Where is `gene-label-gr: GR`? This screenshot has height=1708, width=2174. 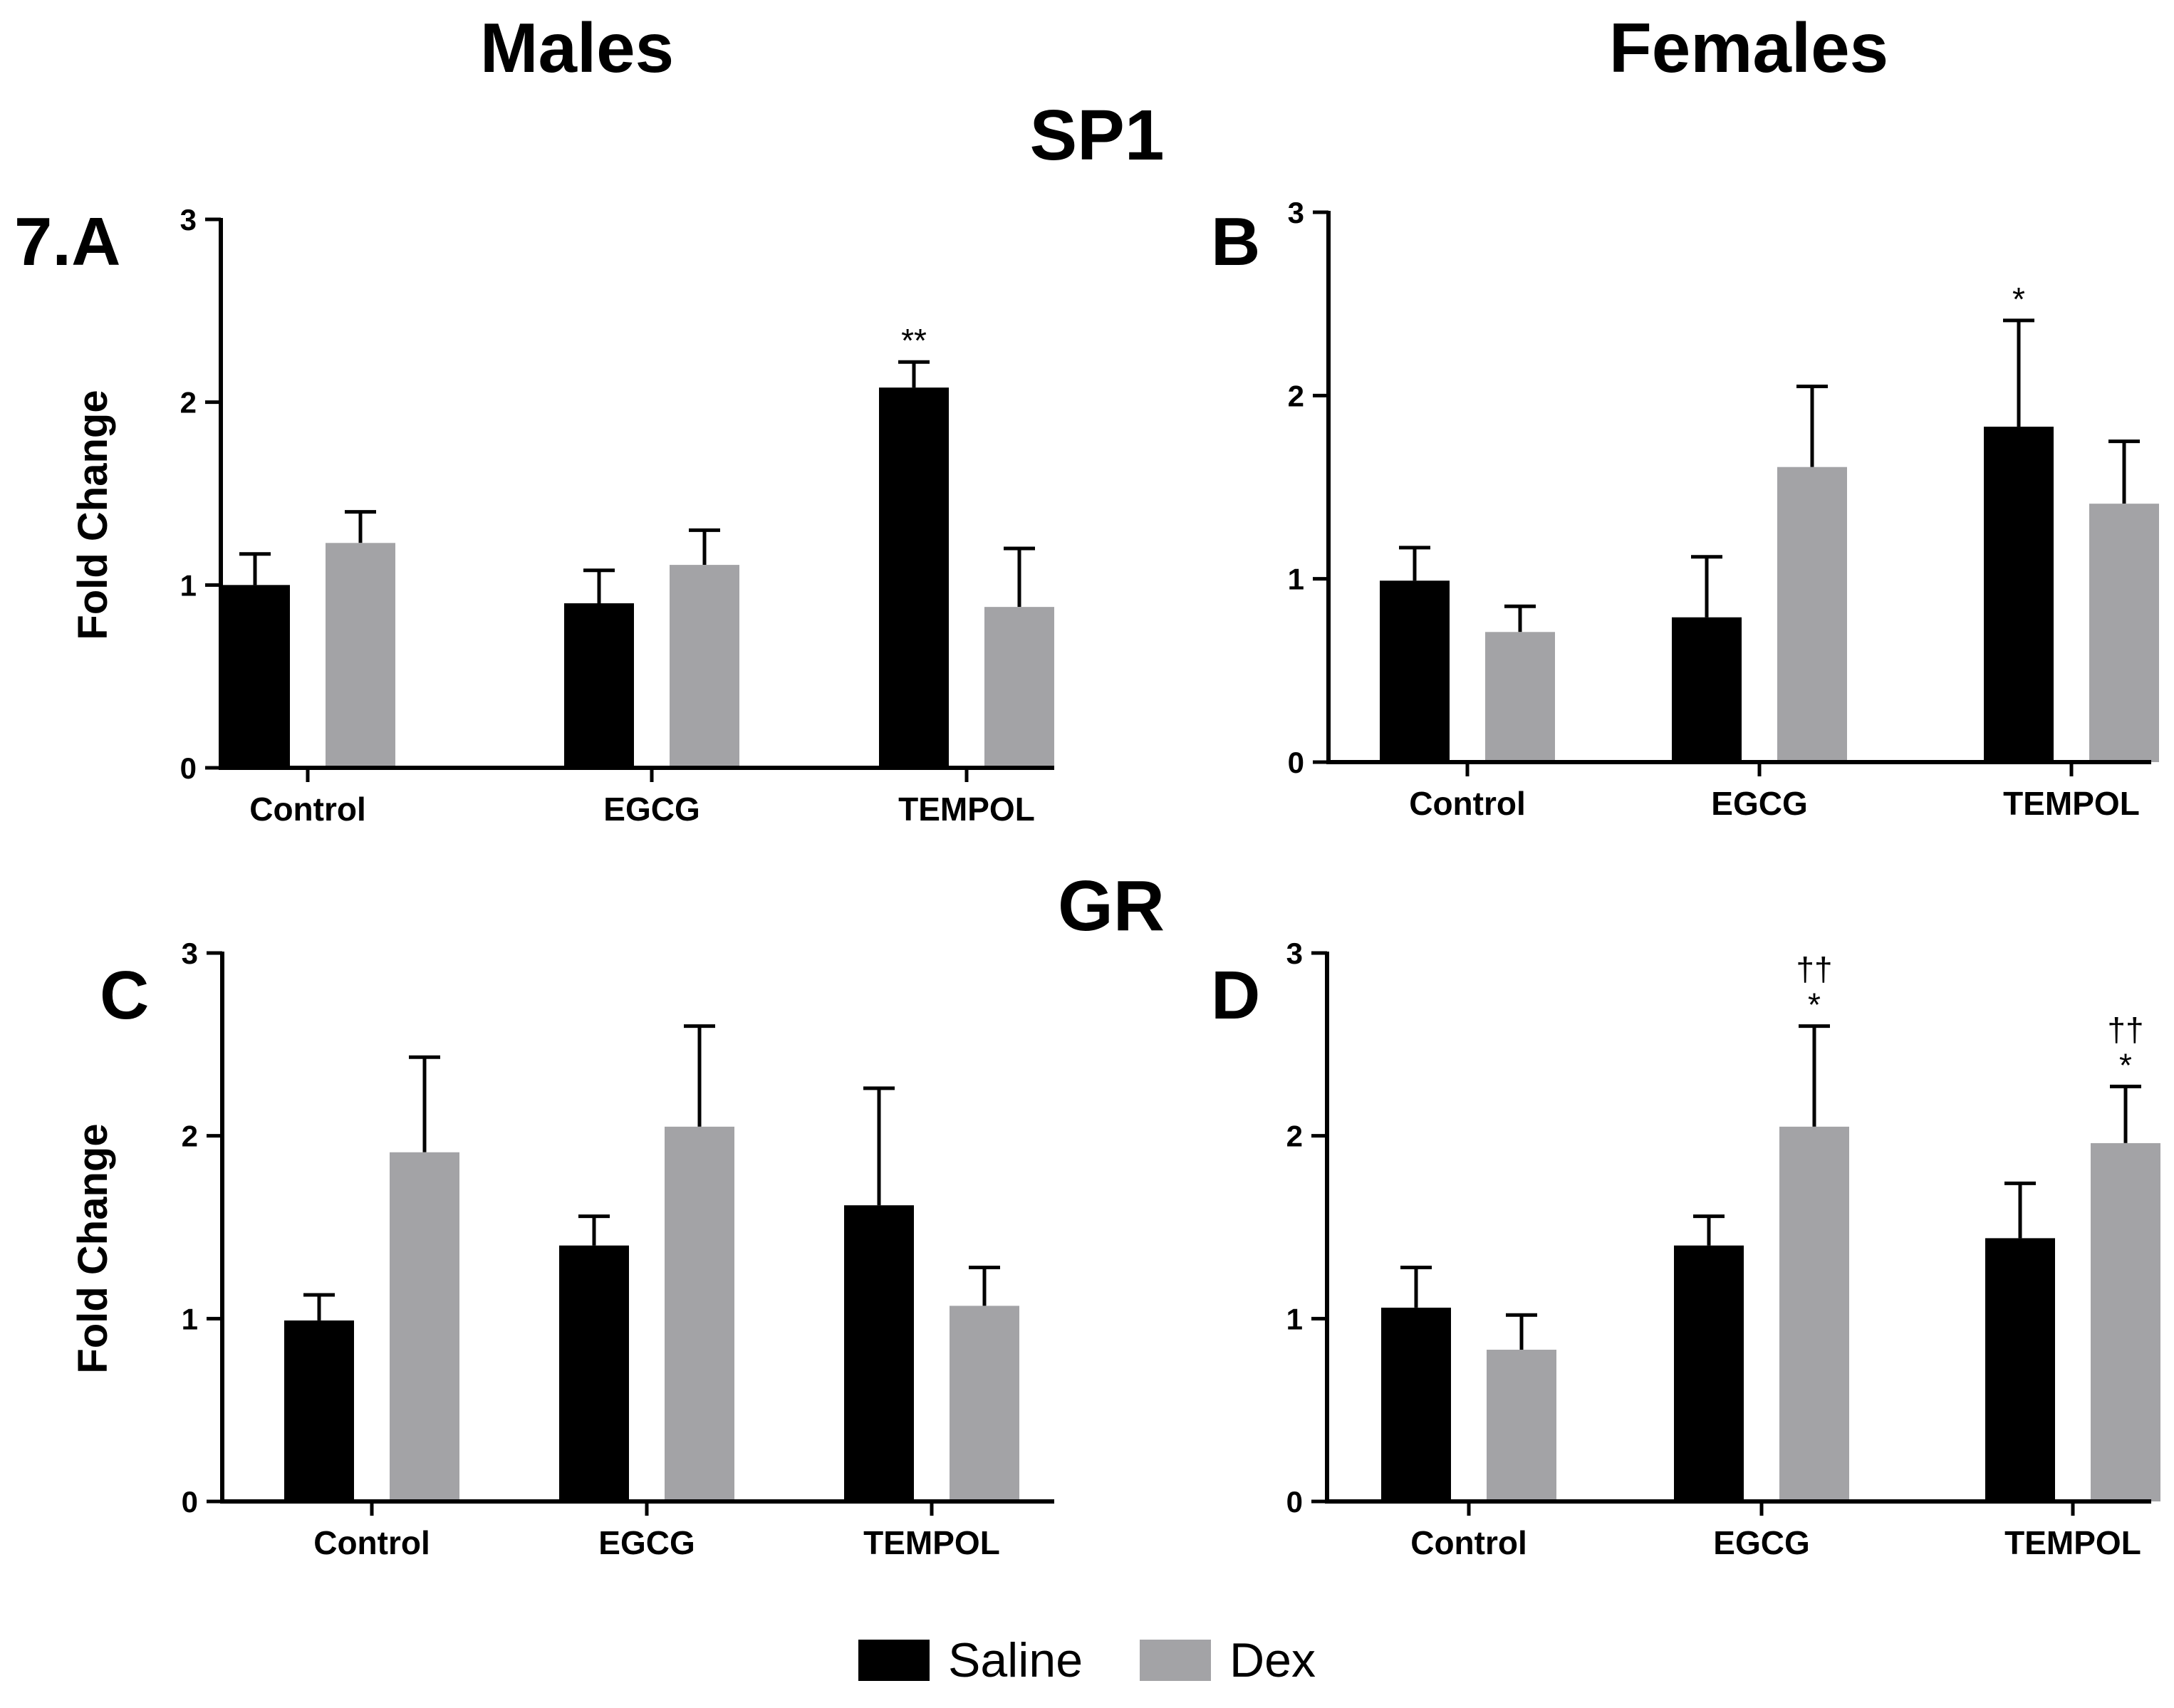
gene-label-gr: GR is located at coordinates (1111, 906).